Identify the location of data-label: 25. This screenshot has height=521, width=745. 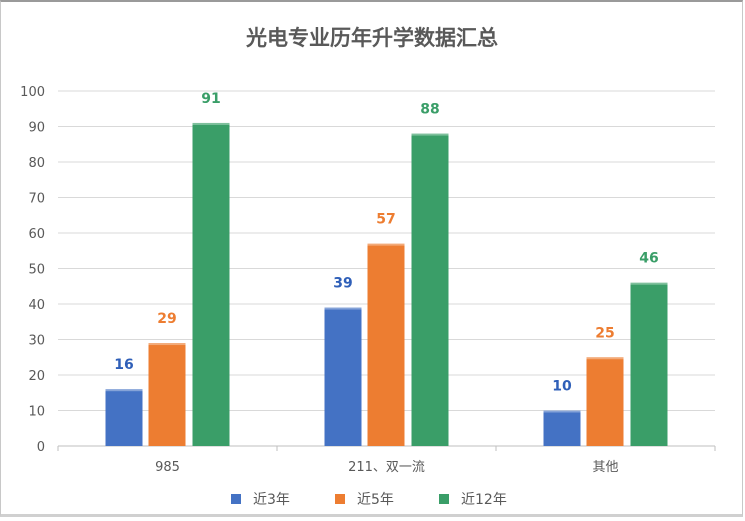
(604, 333).